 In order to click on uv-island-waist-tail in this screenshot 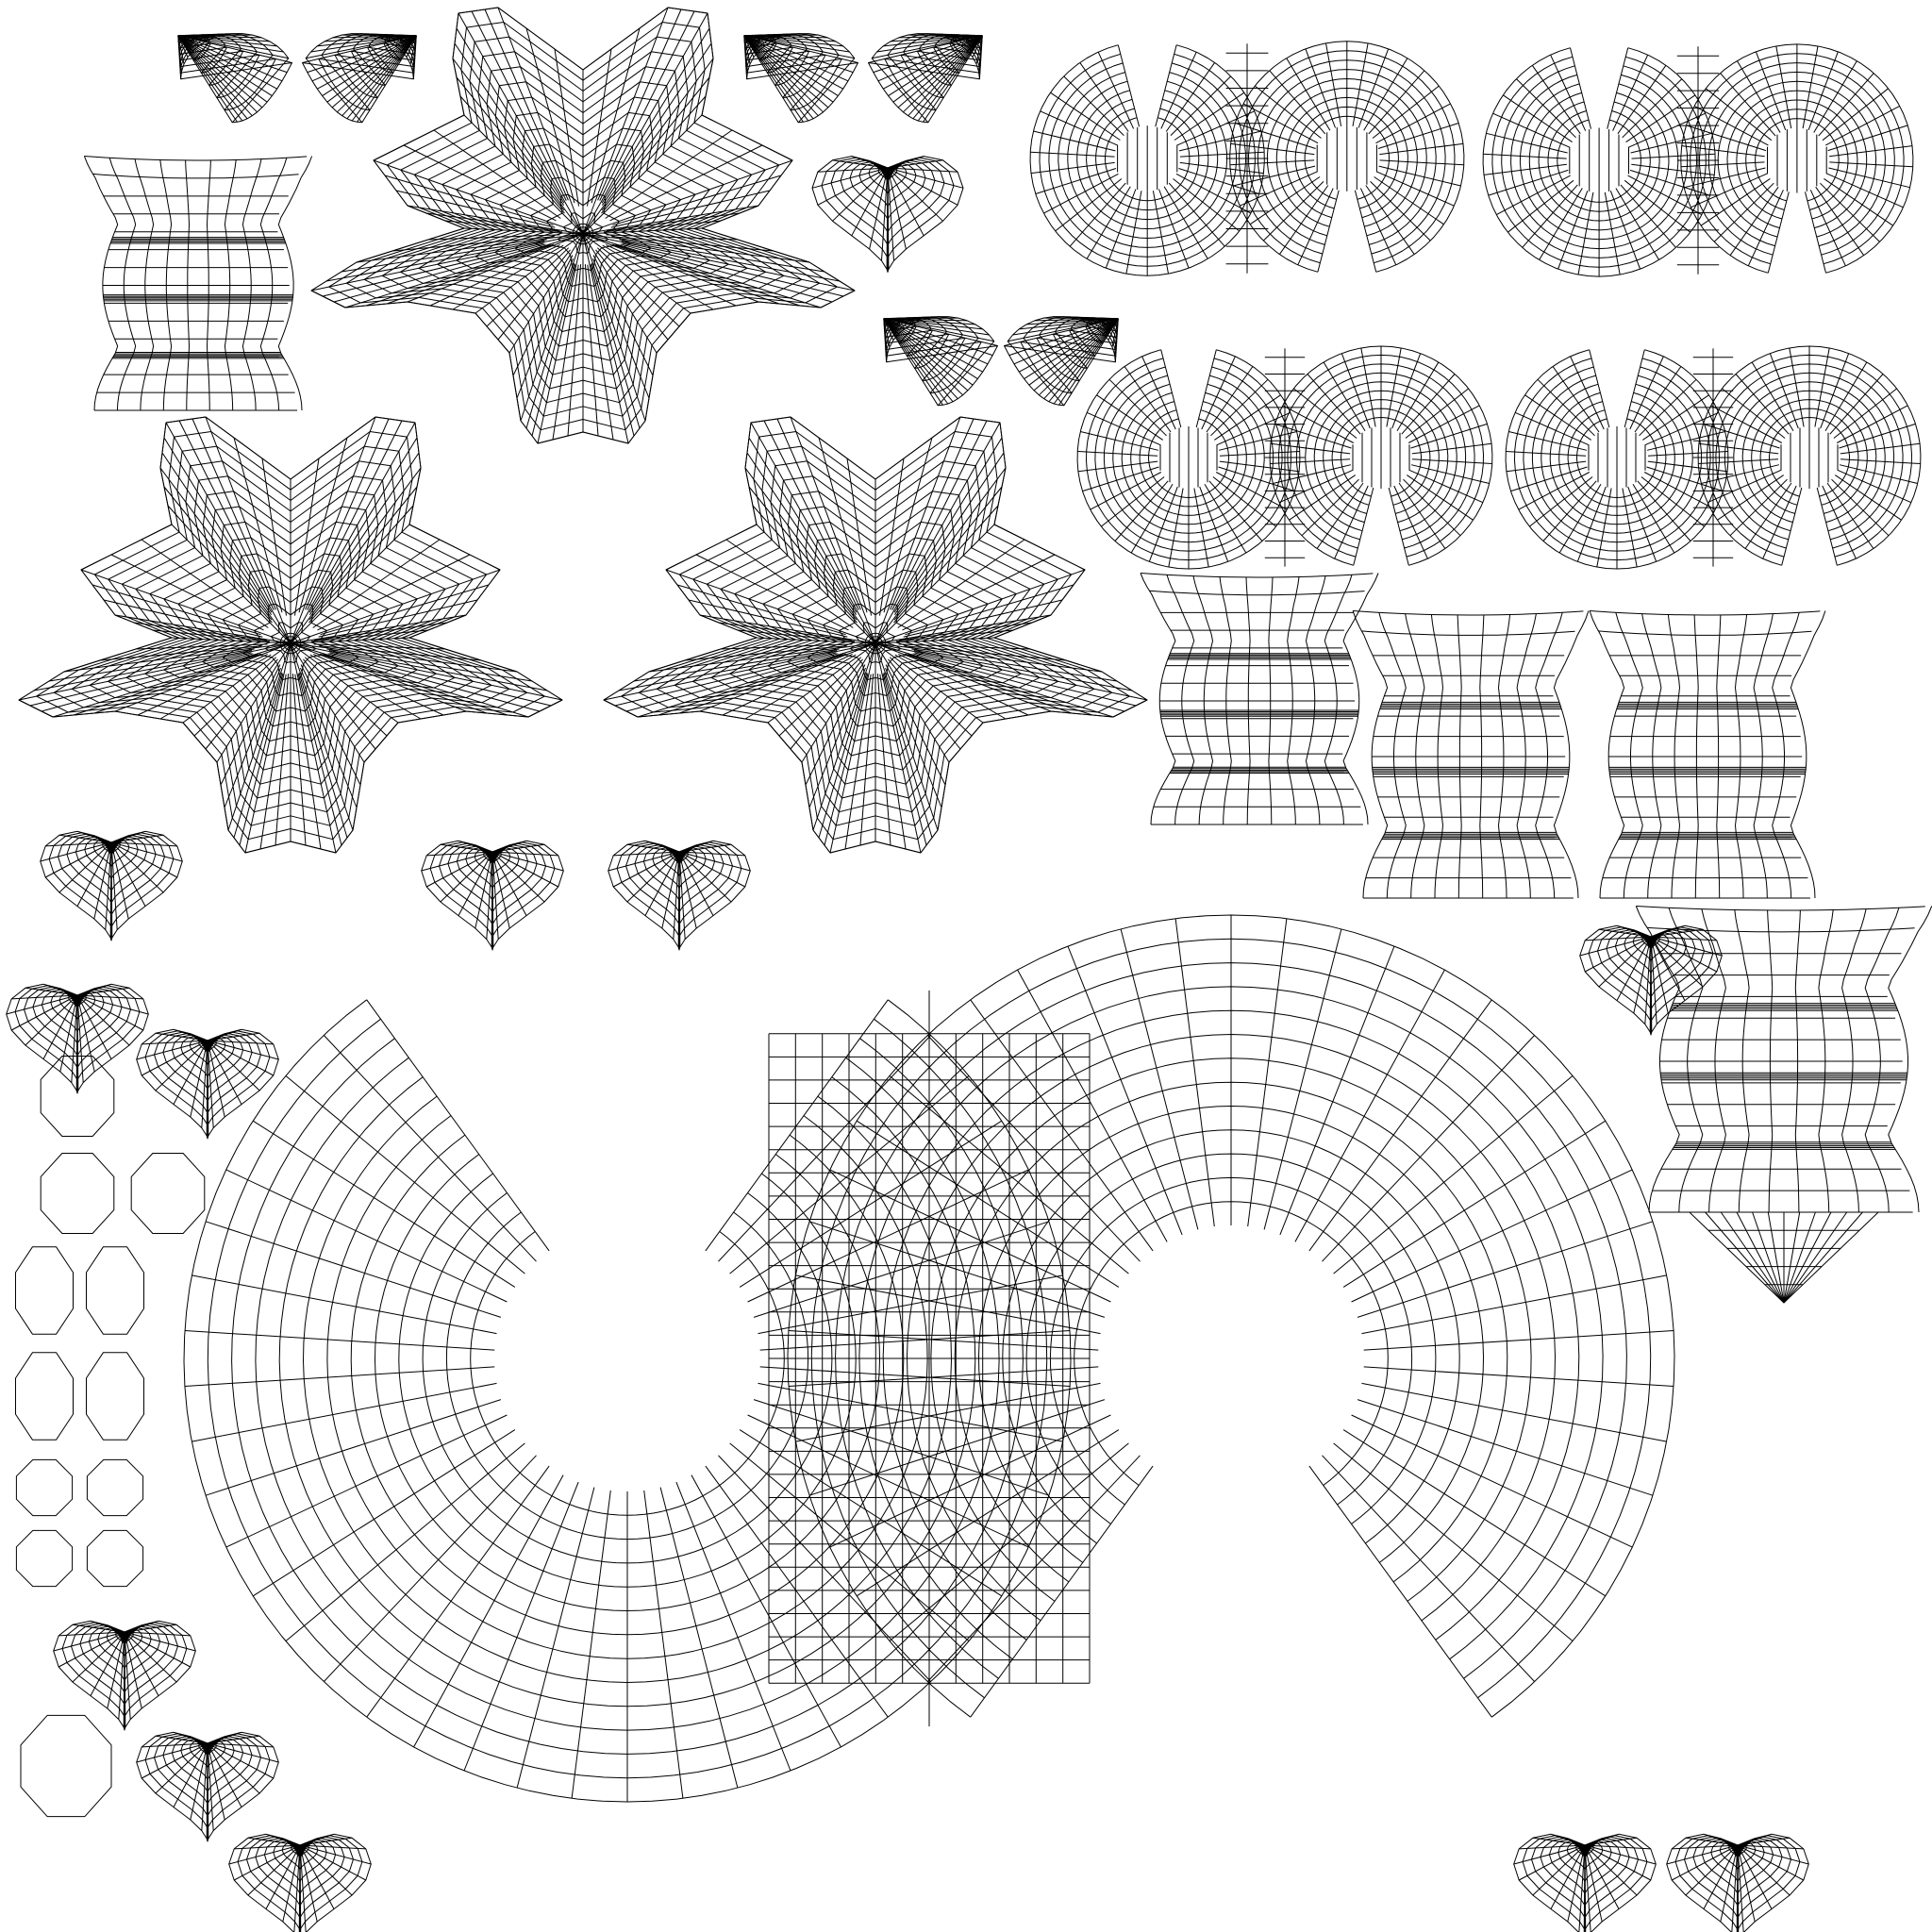, I will do `click(1784, 1106)`.